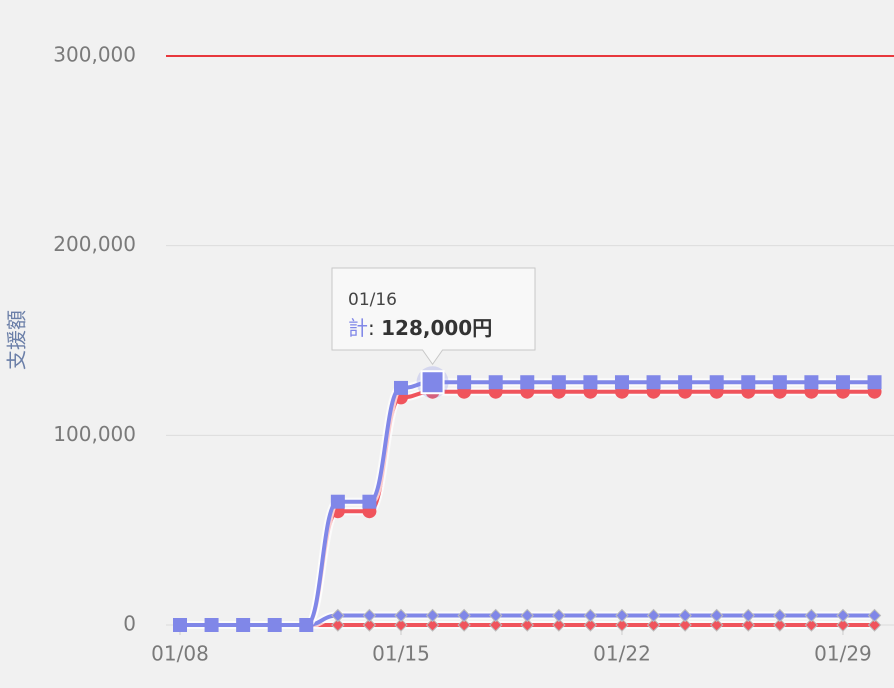 The width and height of the screenshot is (894, 688). Describe the element at coordinates (401, 654) in the screenshot. I see `x-tick-label: 01/15` at that location.